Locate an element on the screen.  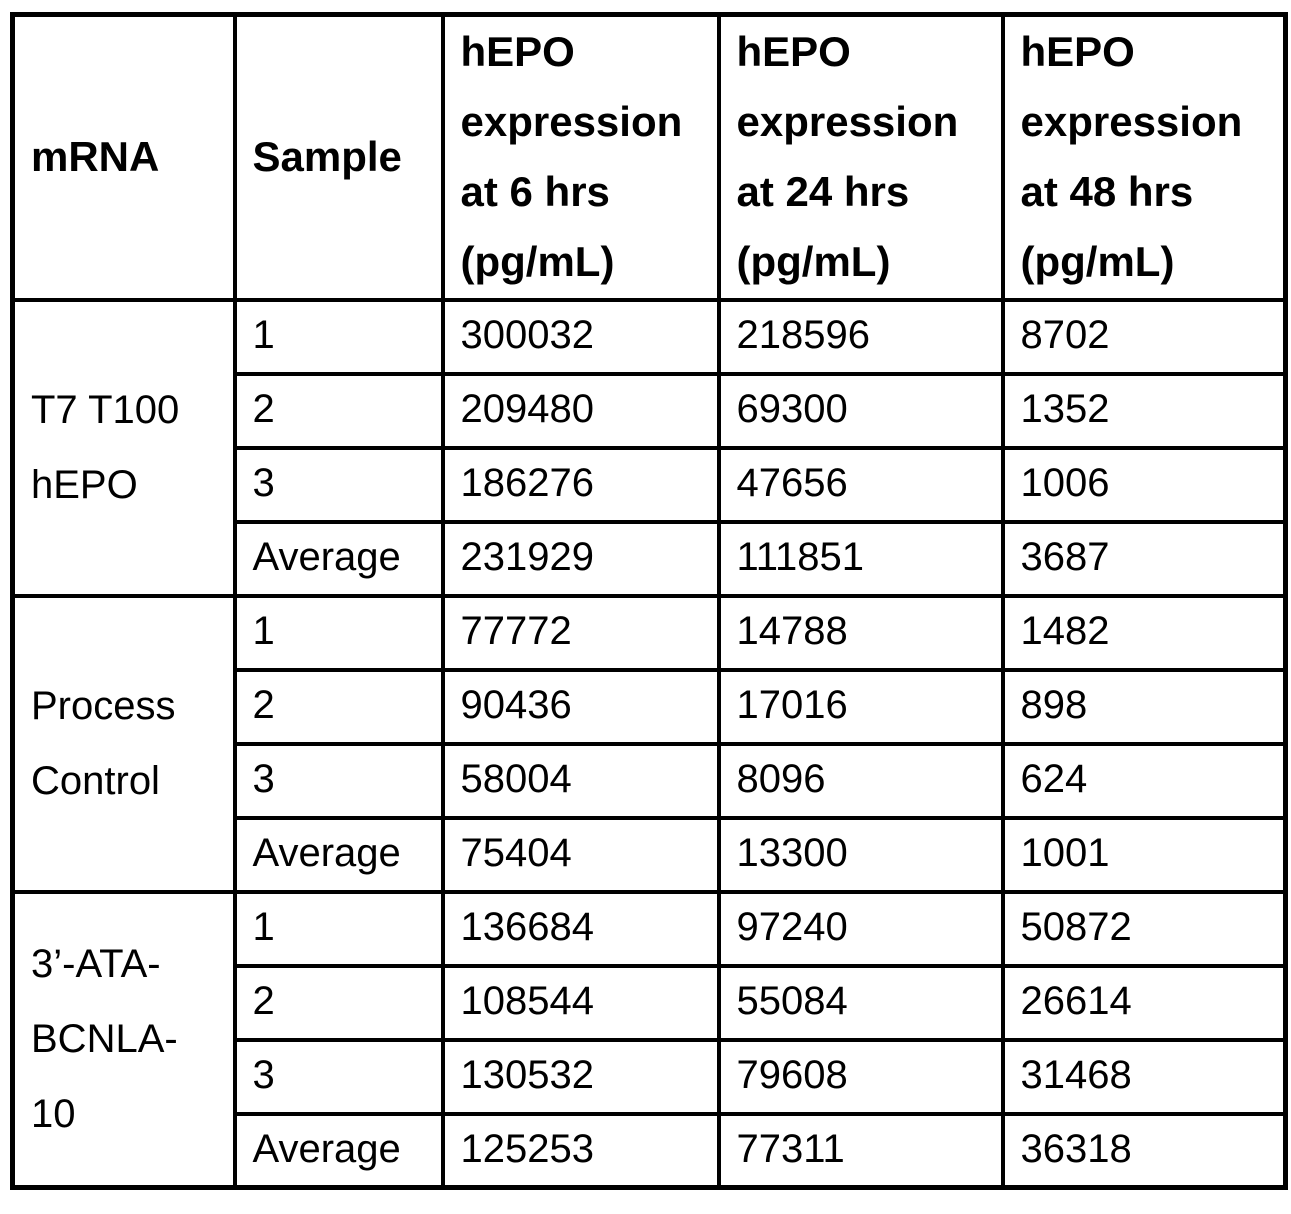
value-cell-48hrs: 898 is located at coordinates (1144, 706).